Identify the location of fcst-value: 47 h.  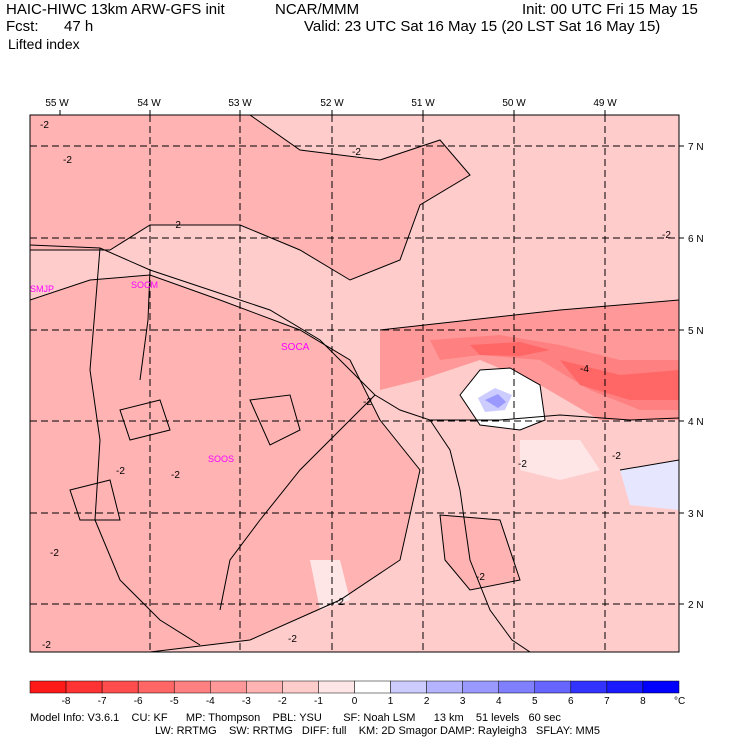
(79, 26).